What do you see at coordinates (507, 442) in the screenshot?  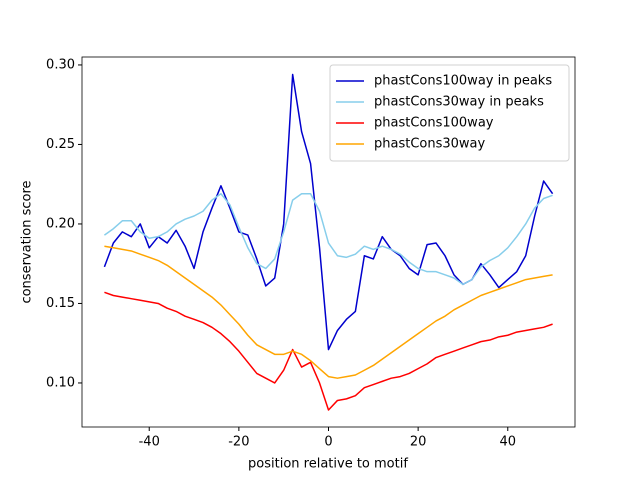 I see `x-tick-label: 40` at bounding box center [507, 442].